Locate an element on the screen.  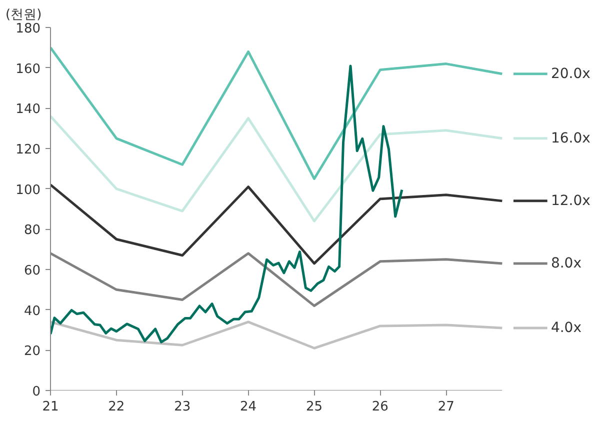
legend-label: 12.0x is located at coordinates (570, 200).